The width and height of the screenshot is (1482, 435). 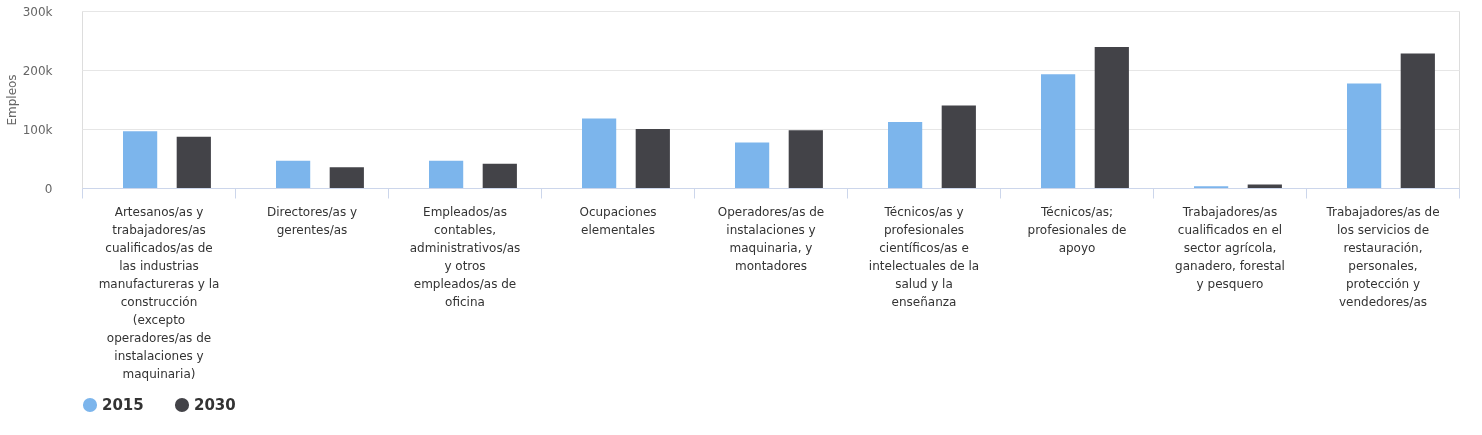 What do you see at coordinates (618, 220) in the screenshot?
I see `x-tick-label: Ocupaciones elementales` at bounding box center [618, 220].